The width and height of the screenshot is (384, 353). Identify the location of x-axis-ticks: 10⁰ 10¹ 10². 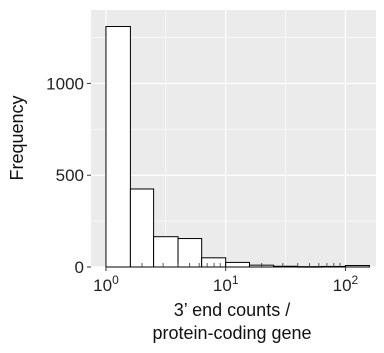
(226, 281).